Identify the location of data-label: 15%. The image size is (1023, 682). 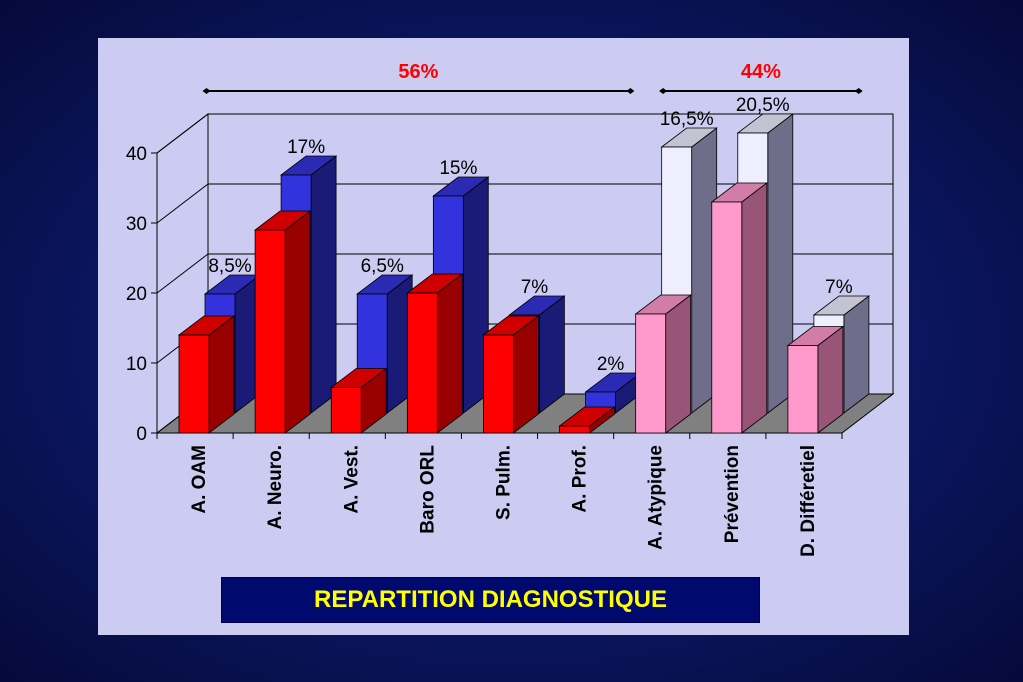
(458, 168).